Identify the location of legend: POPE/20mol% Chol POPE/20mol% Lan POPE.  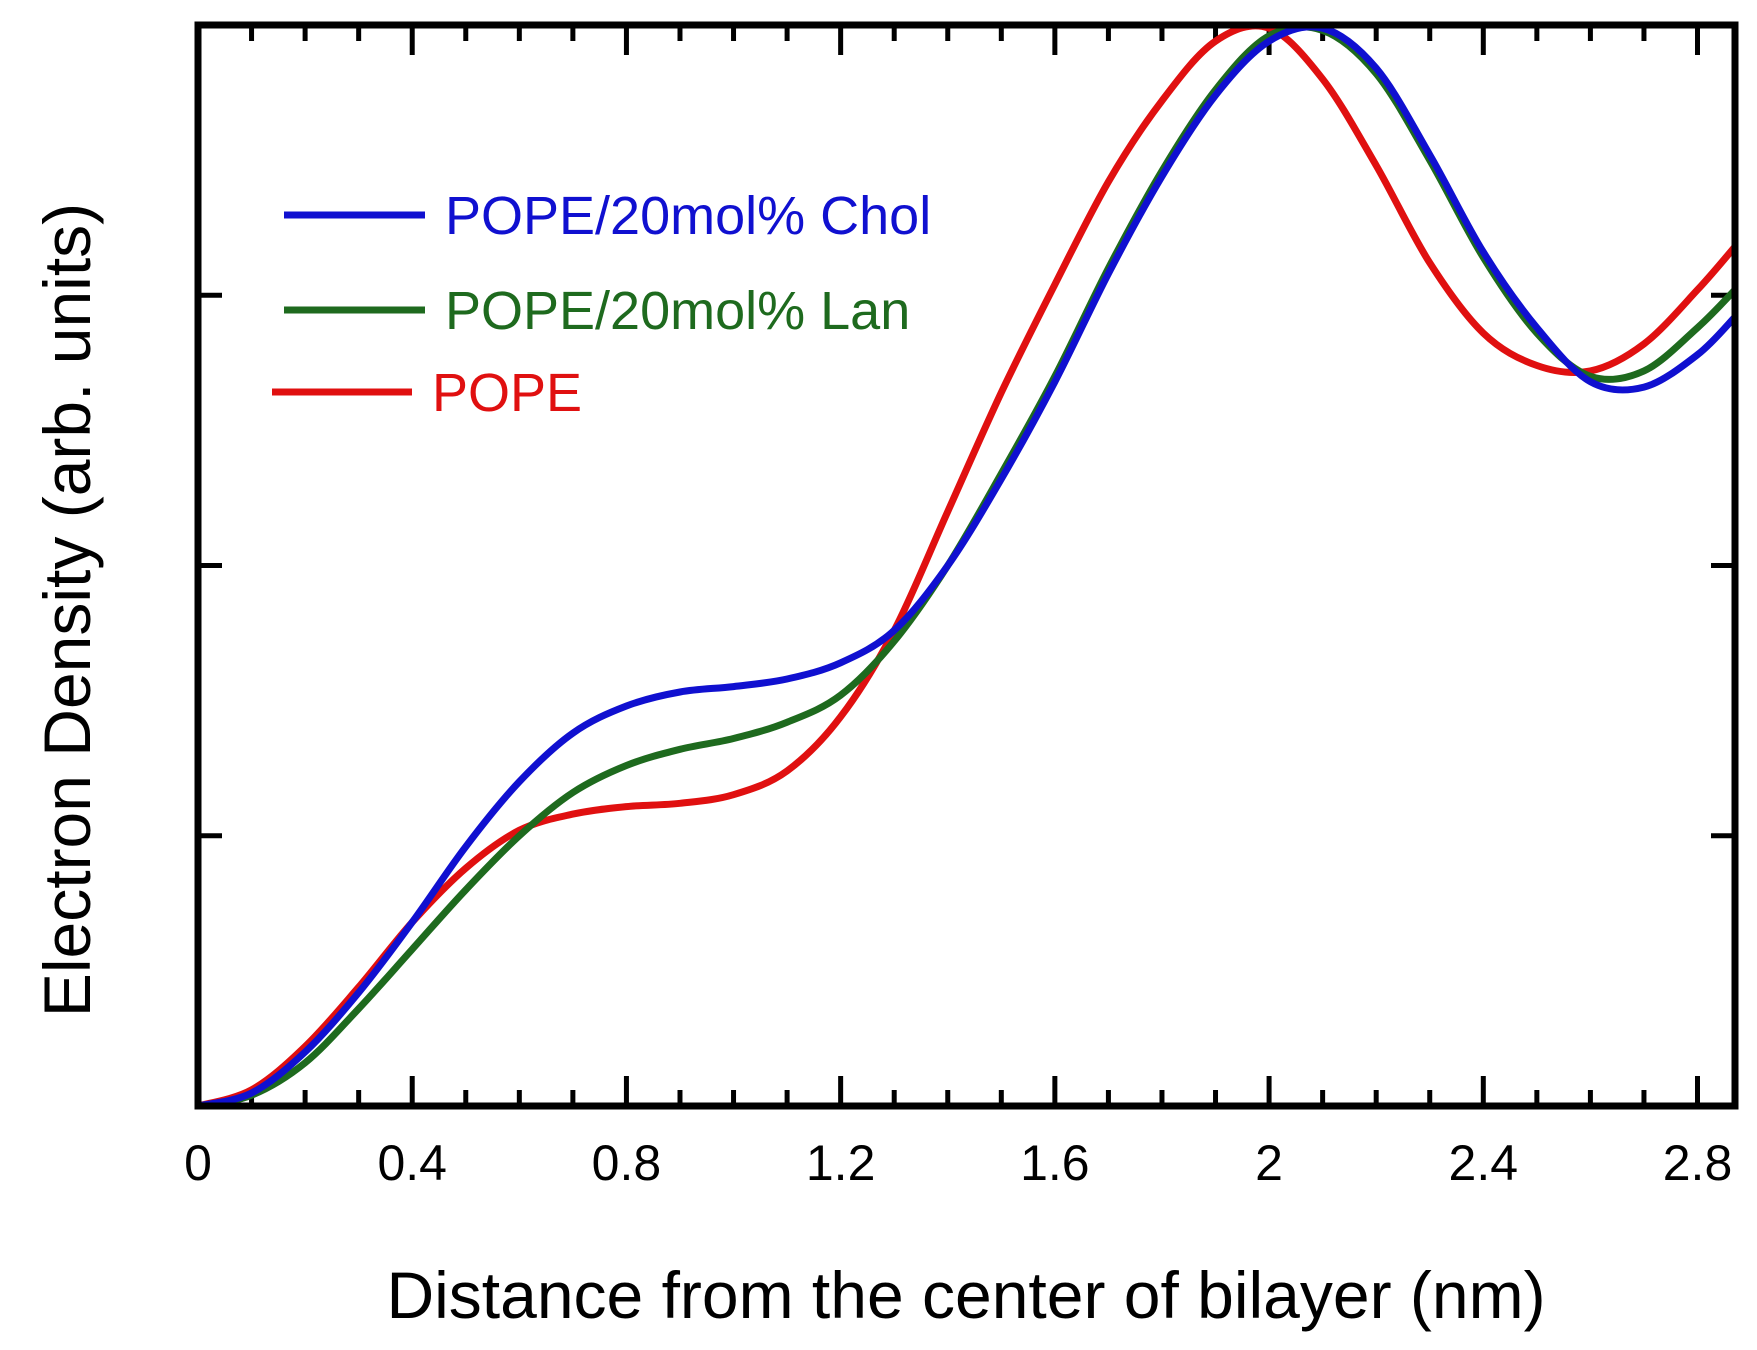
(601, 304).